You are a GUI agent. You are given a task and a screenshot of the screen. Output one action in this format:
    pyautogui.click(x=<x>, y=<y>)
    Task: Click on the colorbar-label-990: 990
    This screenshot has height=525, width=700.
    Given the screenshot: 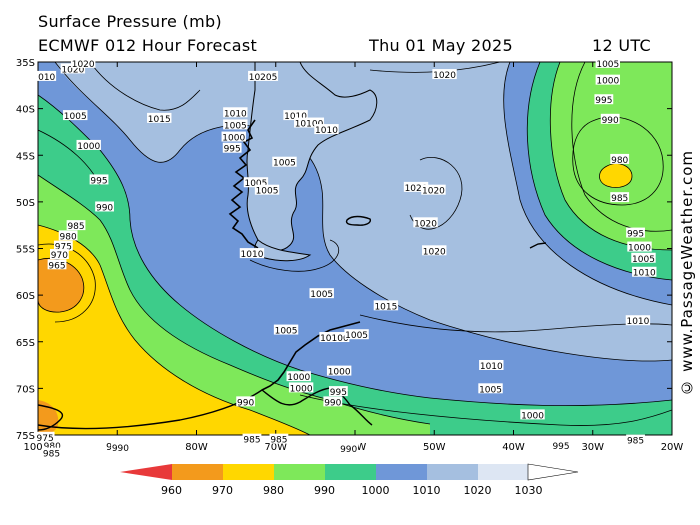 What is the action you would take?
    pyautogui.click(x=324, y=490)
    